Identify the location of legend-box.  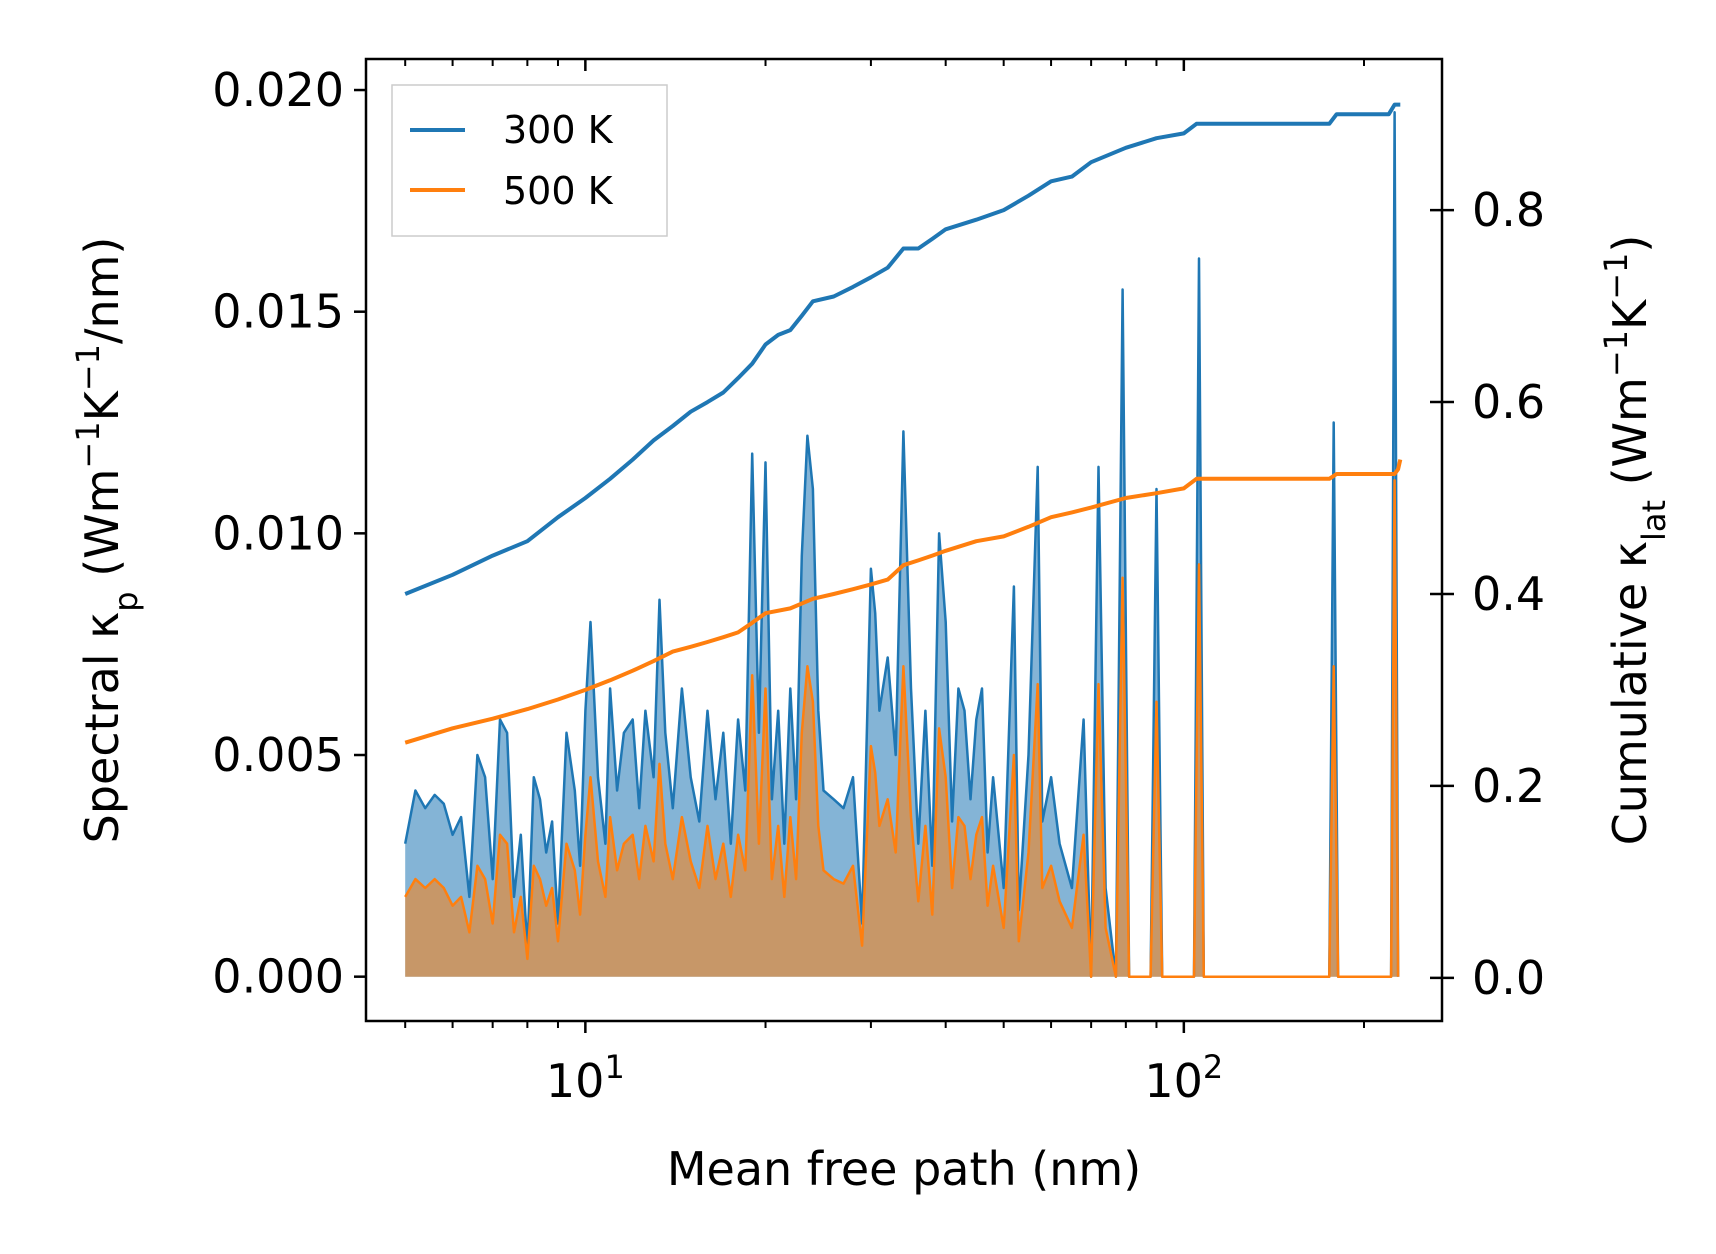
(529, 160).